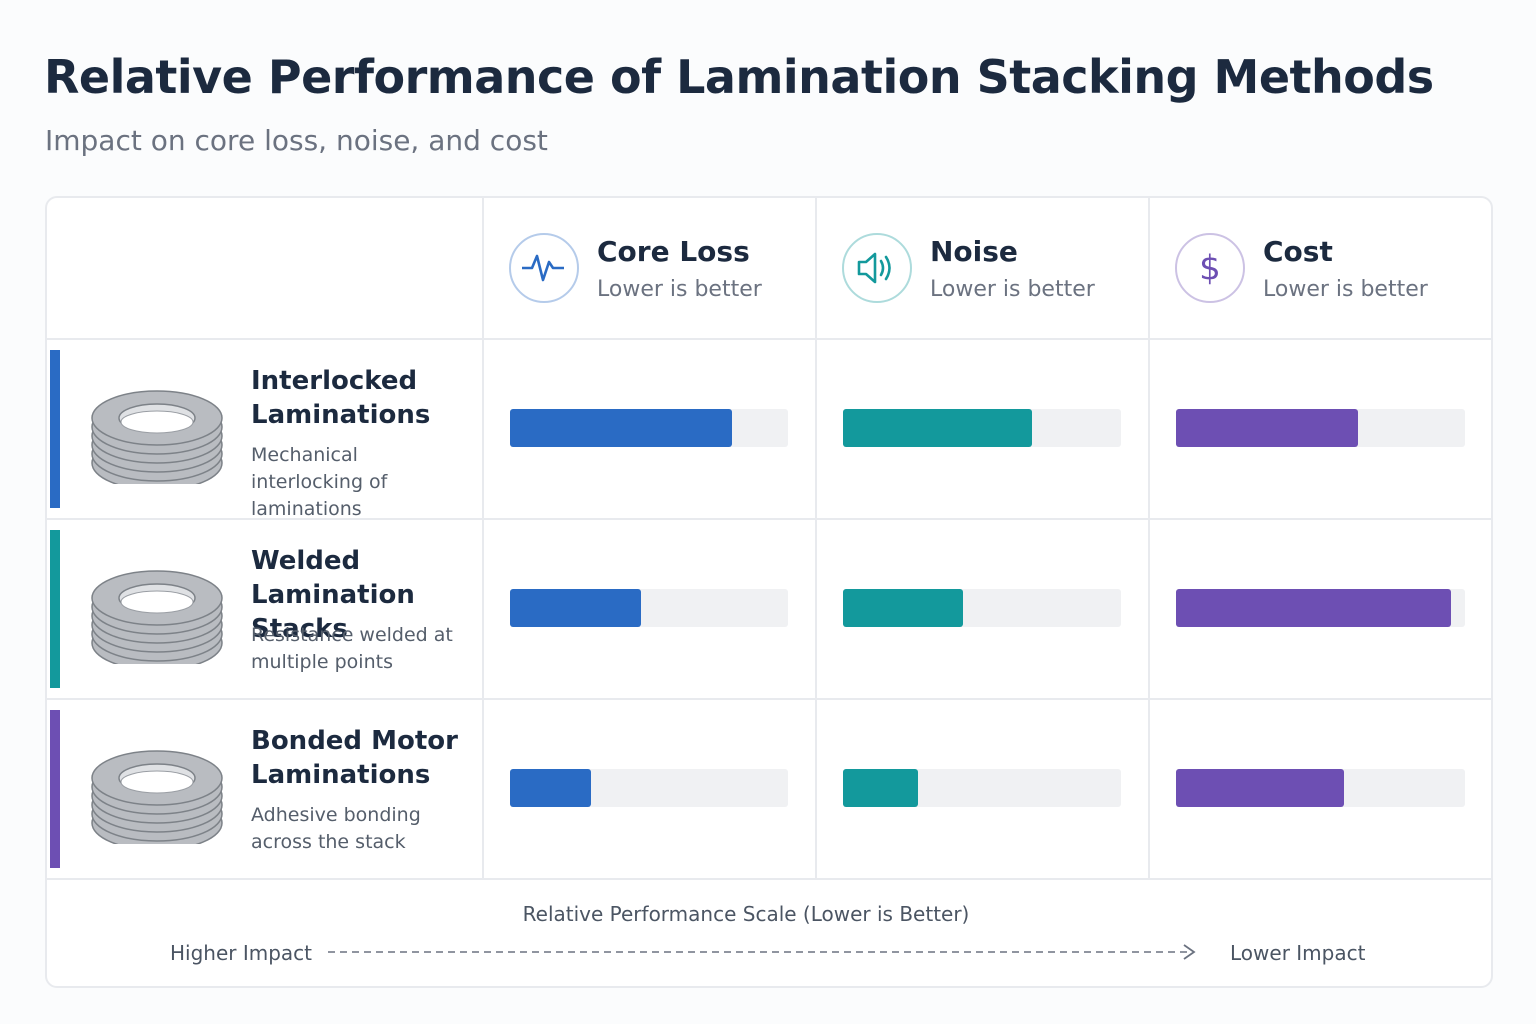 Image resolution: width=1536 pixels, height=1024 pixels. What do you see at coordinates (354, 758) in the screenshot?
I see `method-name: Bonded Motor Laminations` at bounding box center [354, 758].